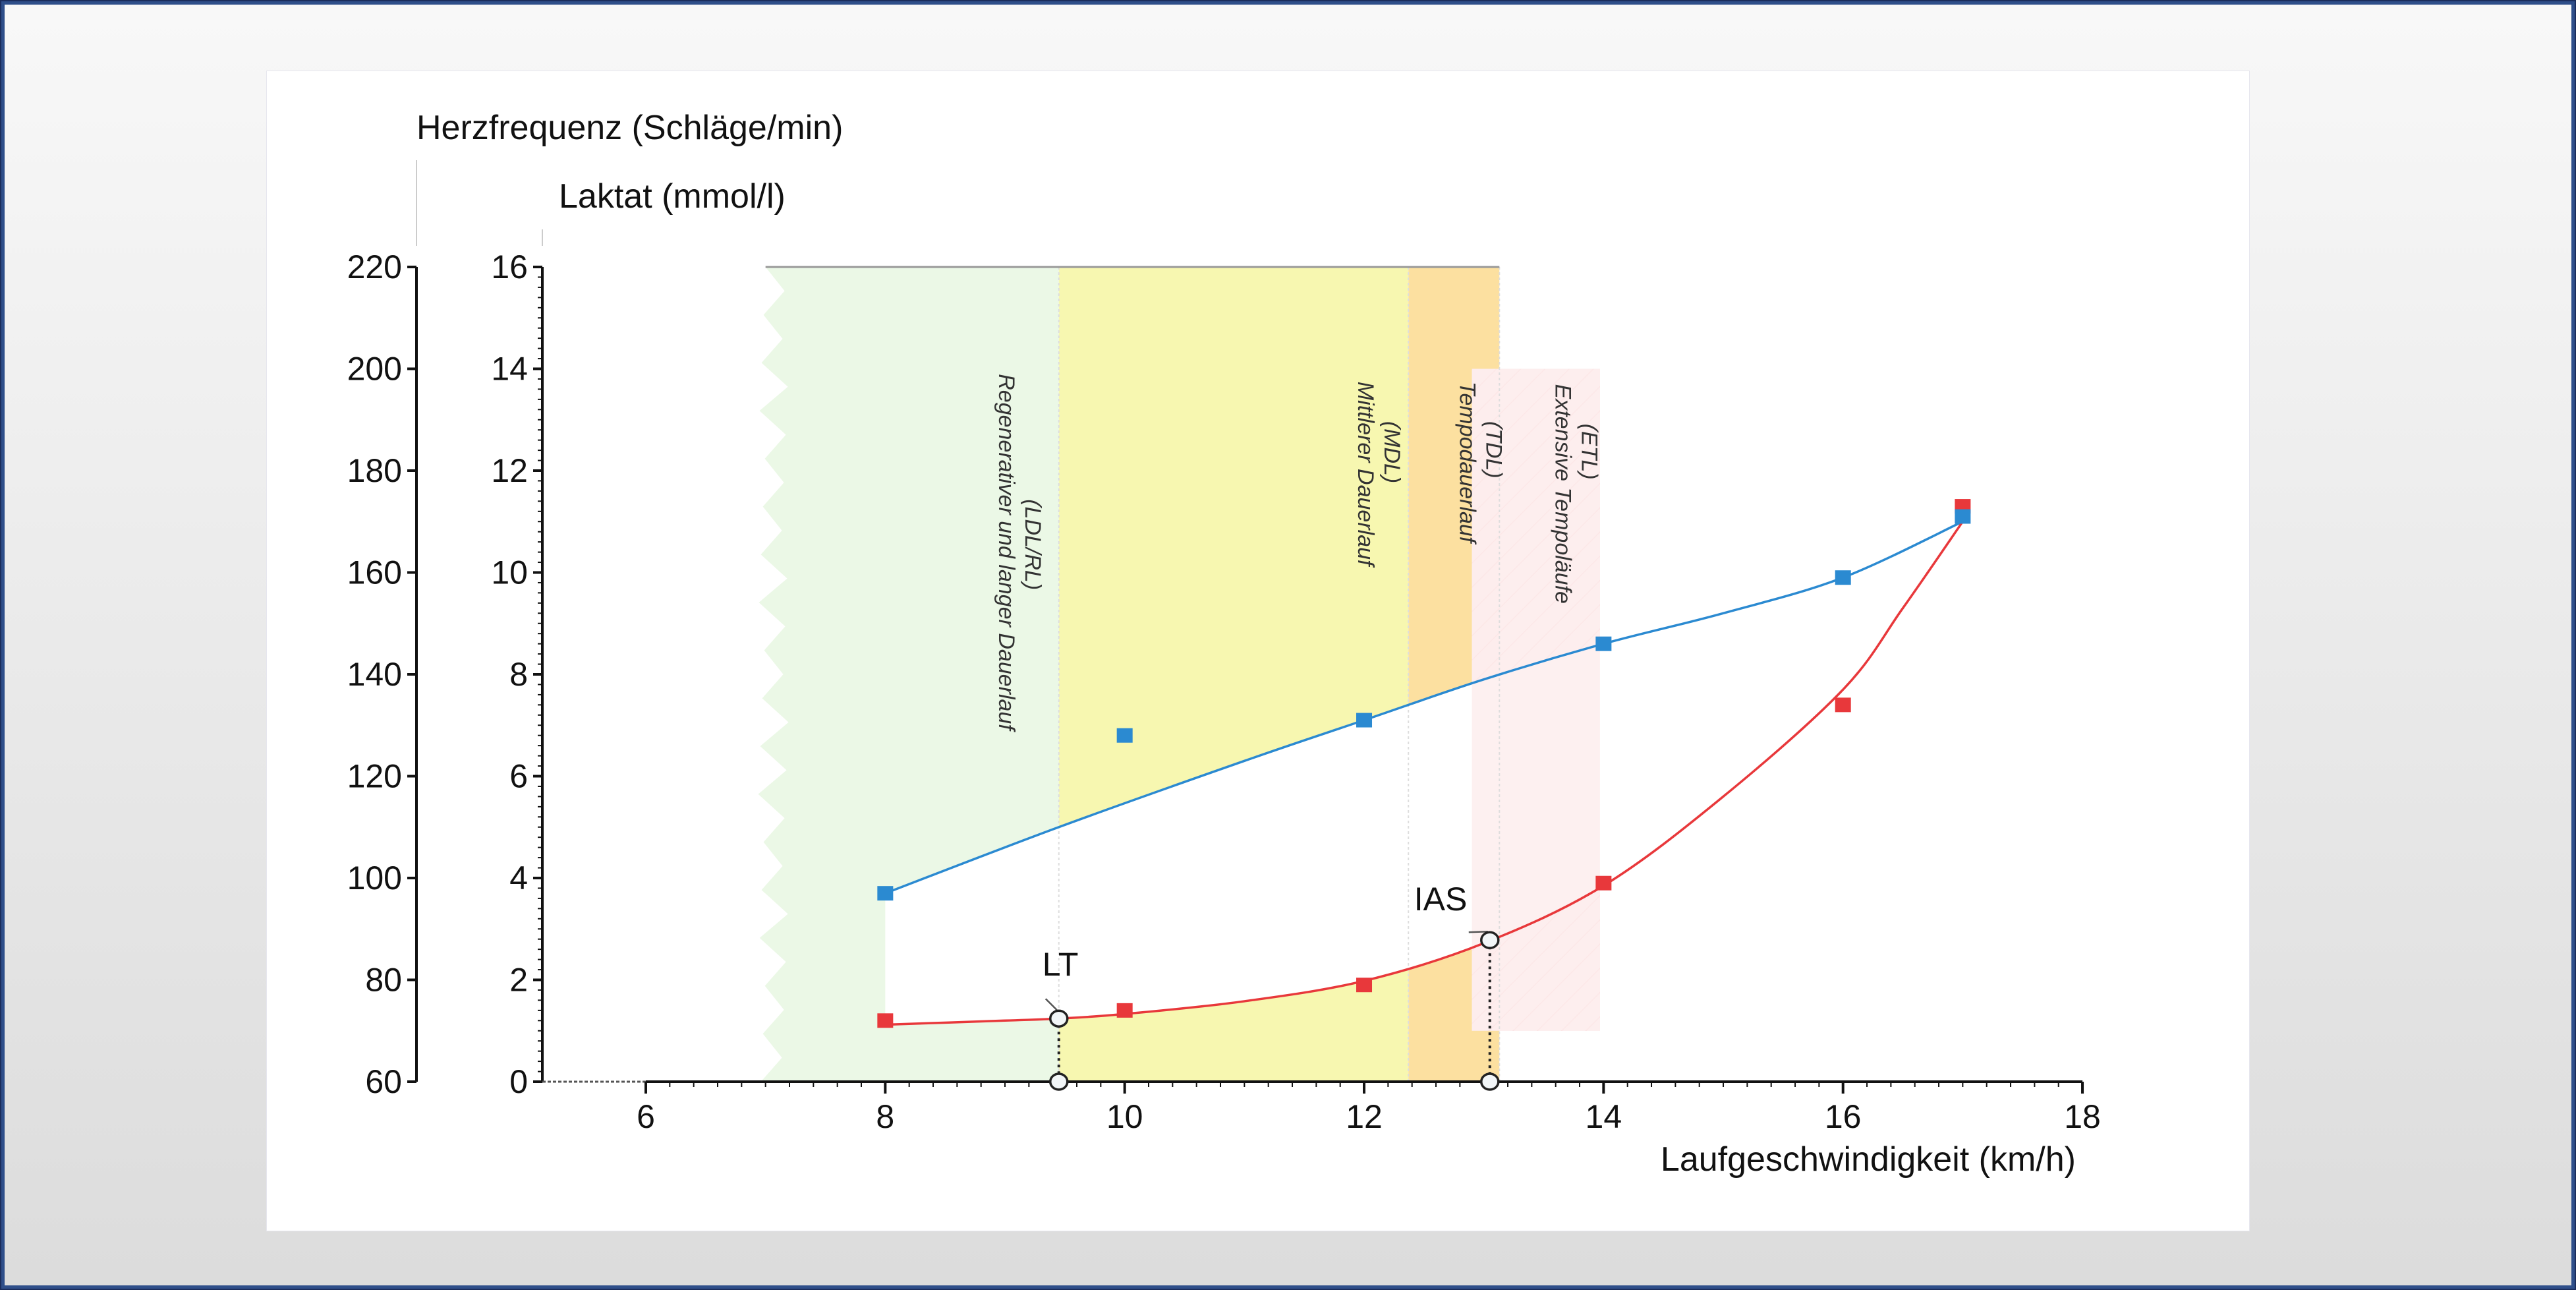 The width and height of the screenshot is (2576, 1290). What do you see at coordinates (1441, 899) in the screenshot?
I see `marker-label-ias: IAS` at bounding box center [1441, 899].